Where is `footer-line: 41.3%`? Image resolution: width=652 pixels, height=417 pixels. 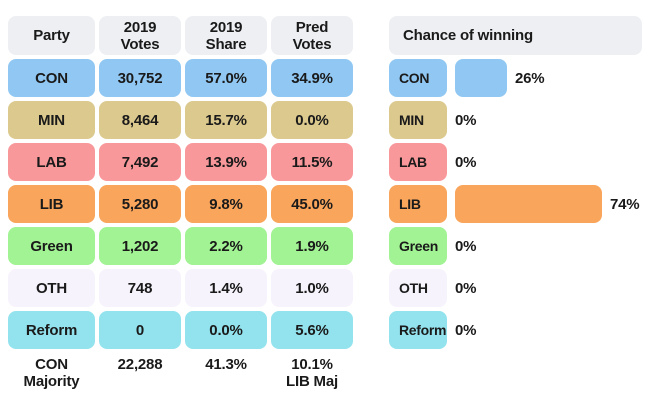
footer-line: 41.3% is located at coordinates (226, 364).